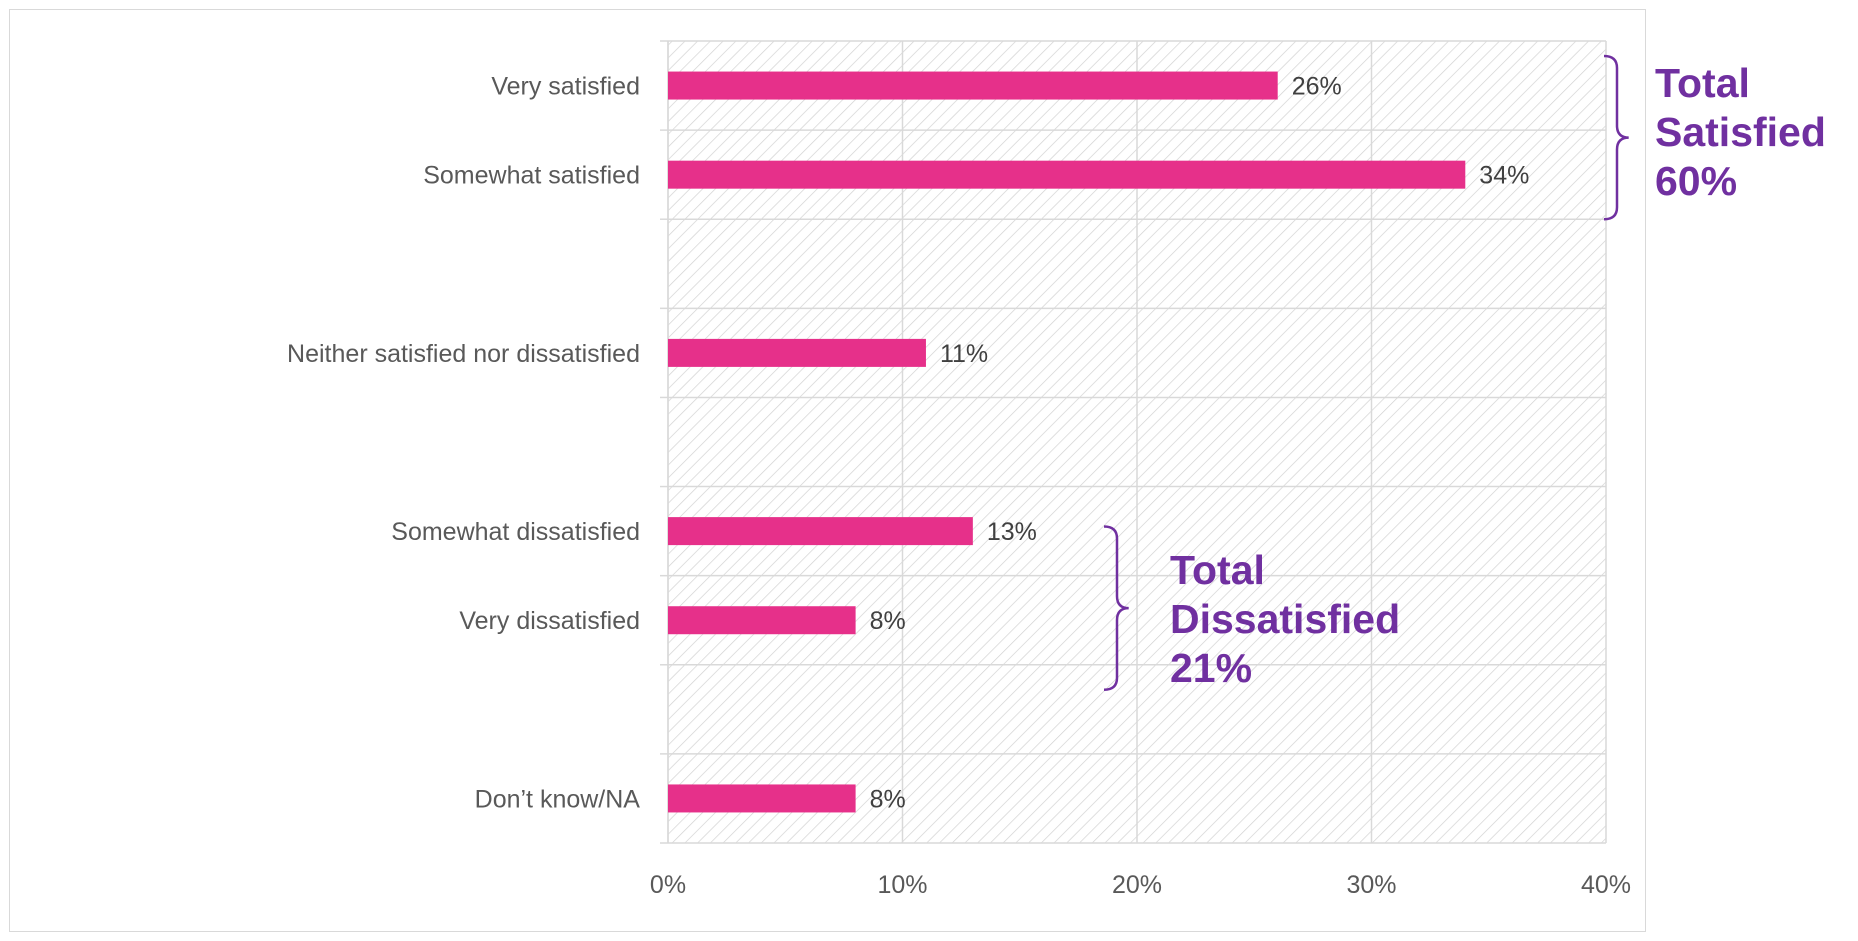  Describe the element at coordinates (558, 799) in the screenshot. I see `category-label: Don’t know/NA` at that location.